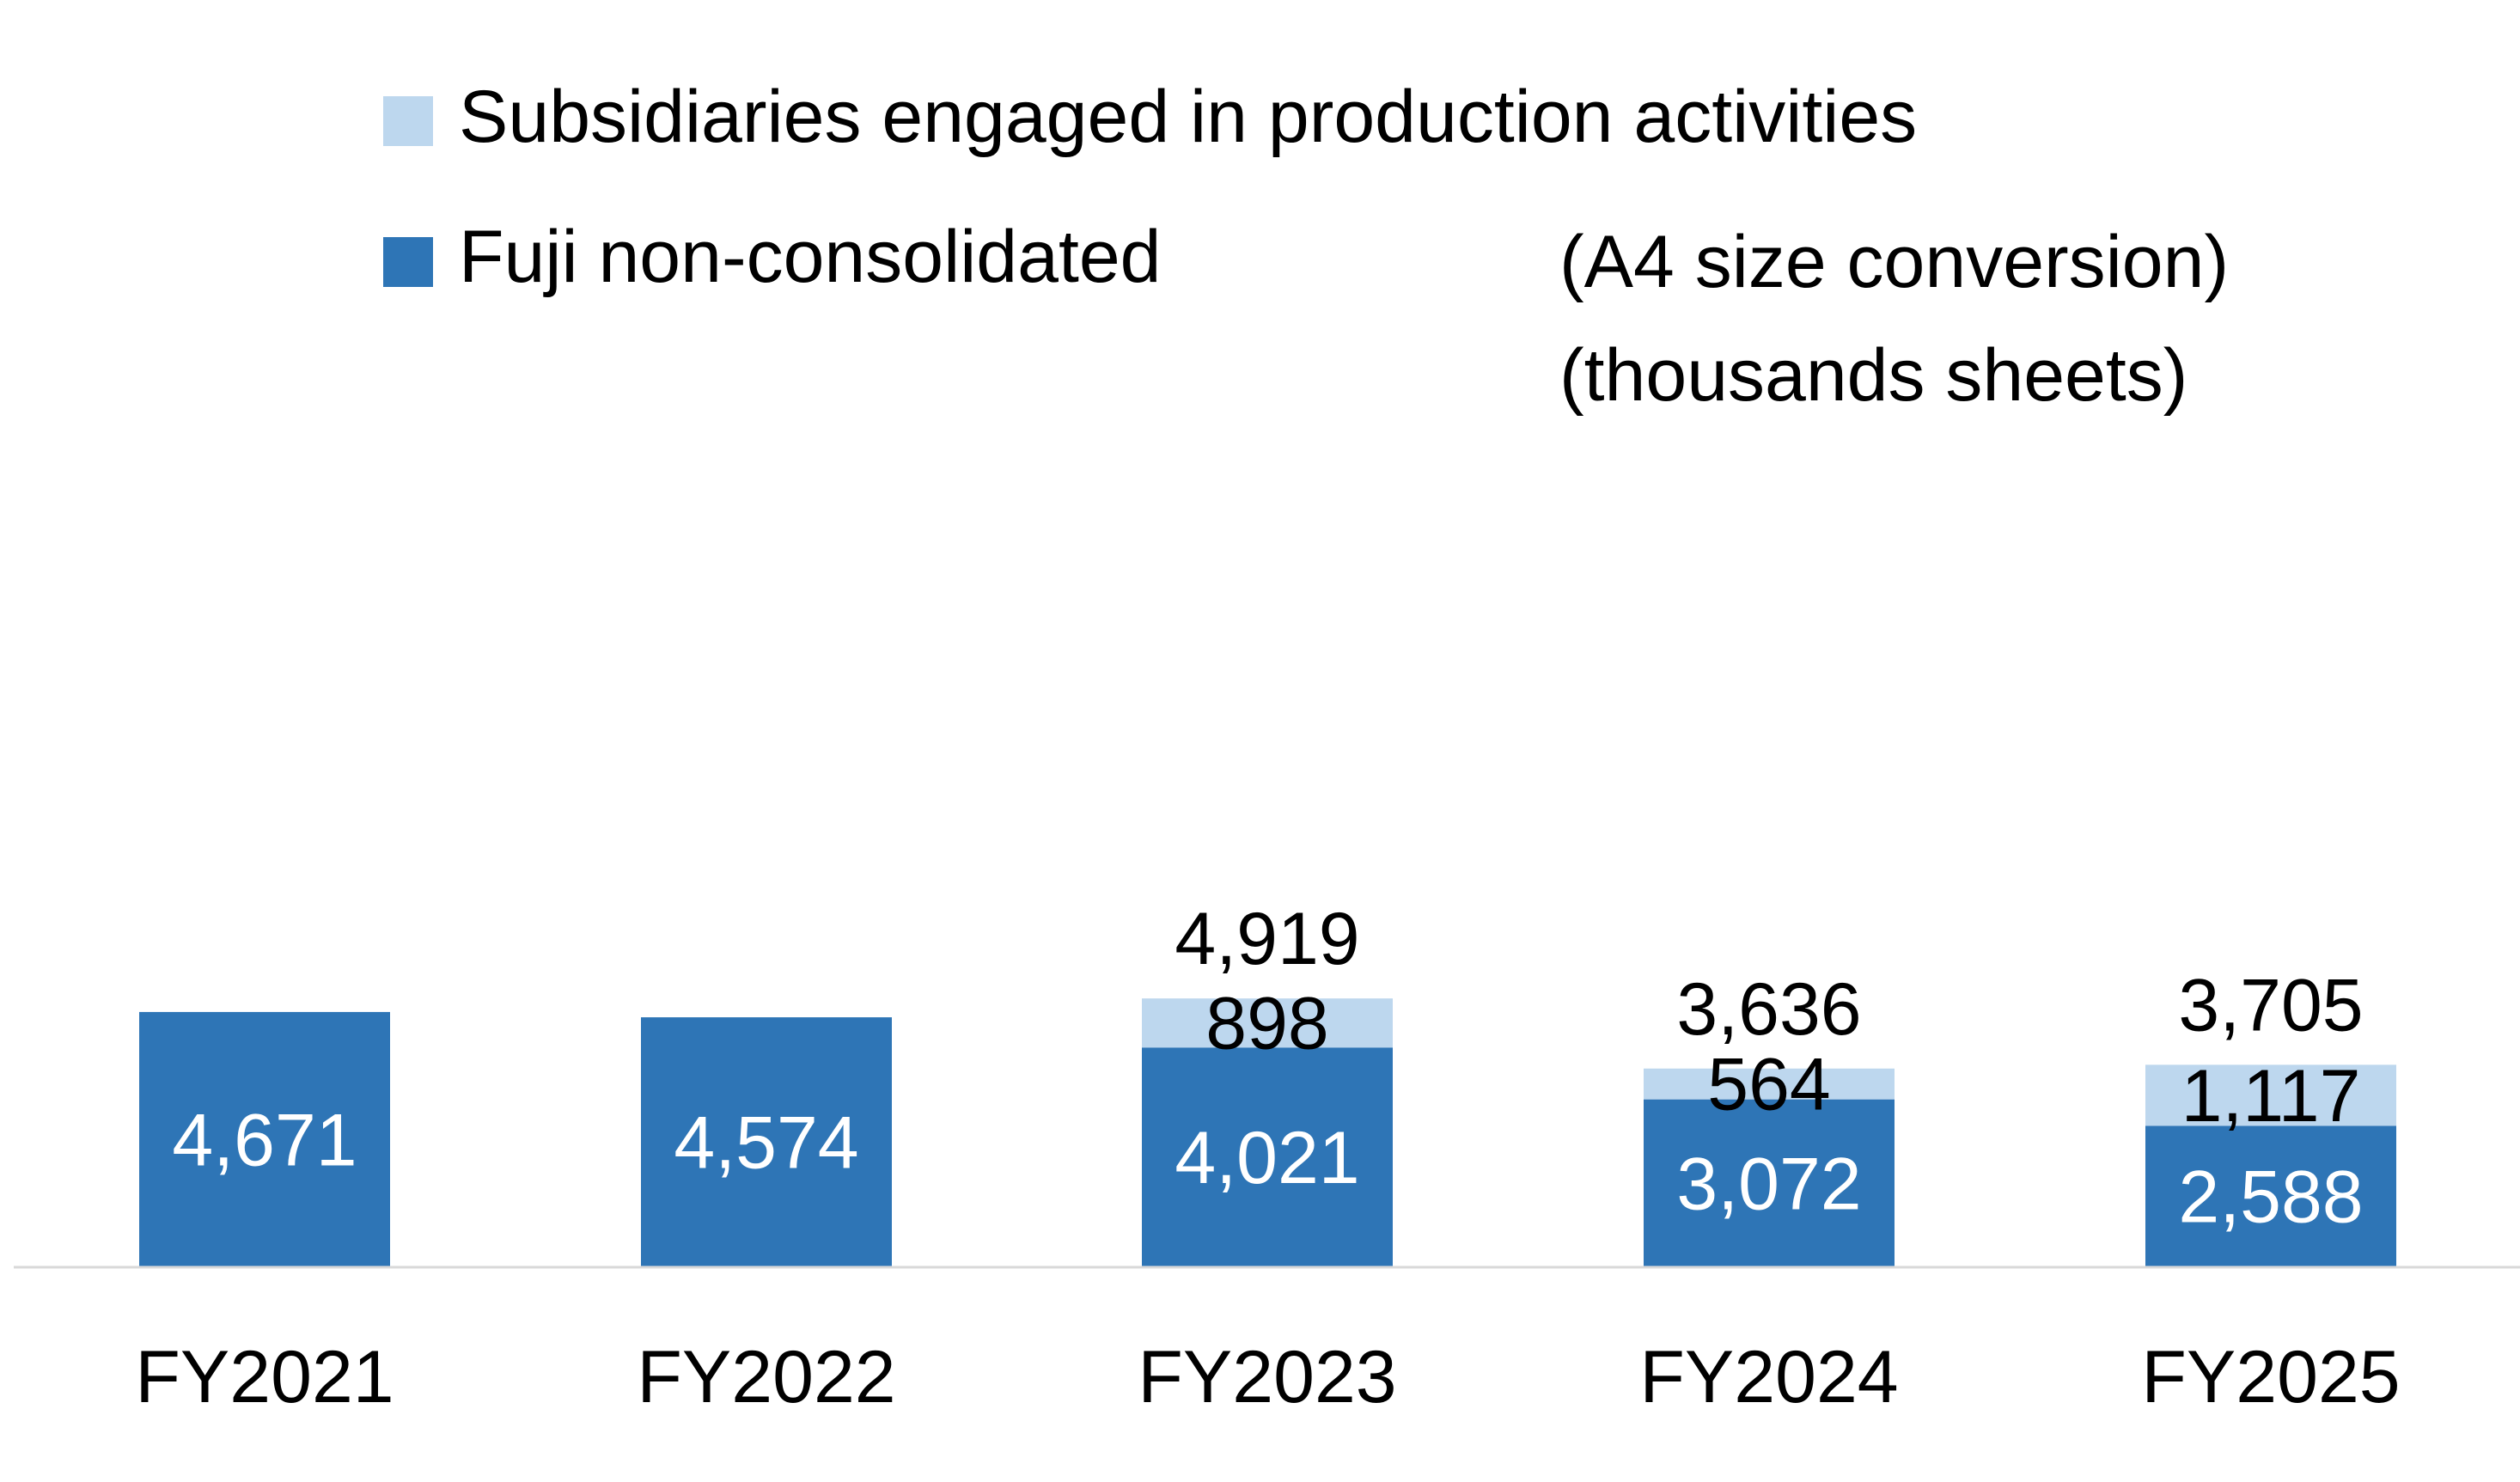  I want to click on data-label-fuji-FY2022: 4,574, so click(766, 1143).